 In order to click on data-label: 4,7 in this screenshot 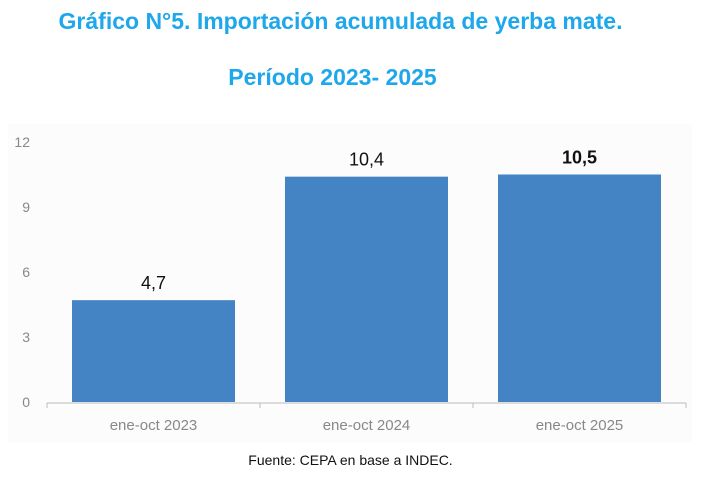, I will do `click(153, 283)`.